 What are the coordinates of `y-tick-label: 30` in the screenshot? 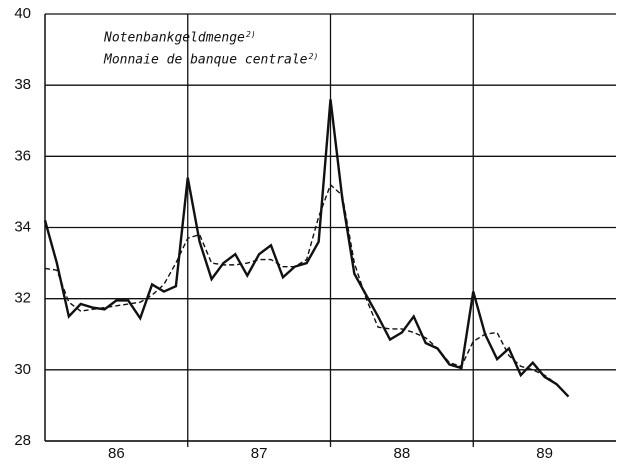 It's located at (22, 369).